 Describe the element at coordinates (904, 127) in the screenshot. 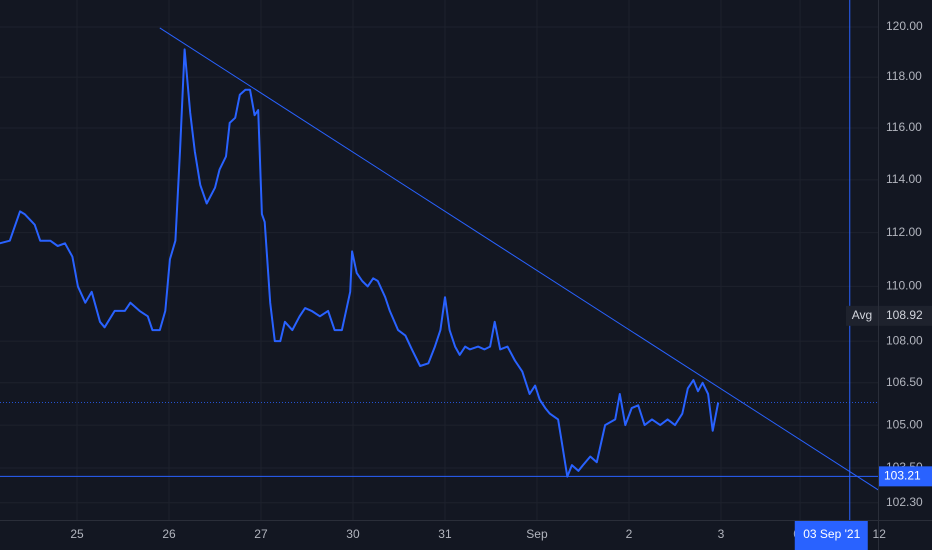

I see `y-tick-label: 116.00` at that location.